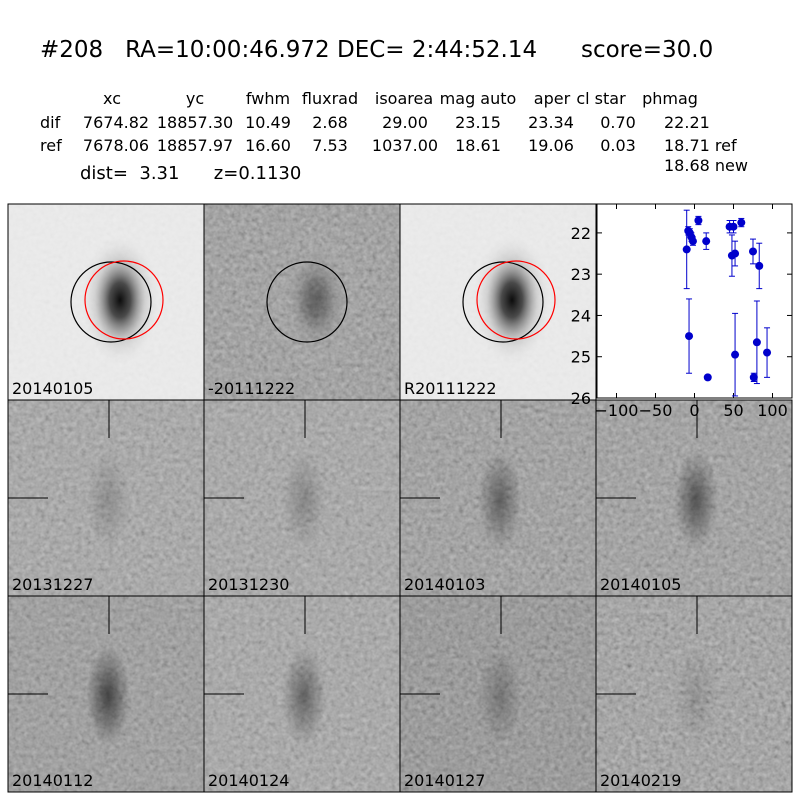 The width and height of the screenshot is (800, 804). Describe the element at coordinates (700, 145) in the screenshot. I see `table-cell: 18.71 ref` at that location.